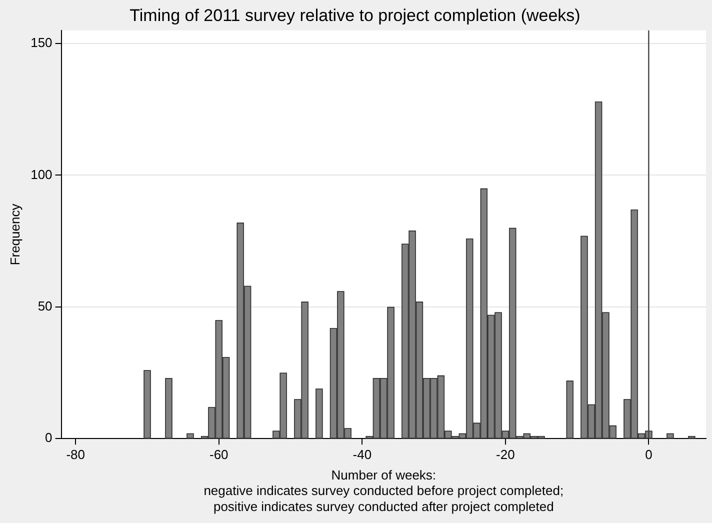 The height and width of the screenshot is (523, 712). Describe the element at coordinates (45, 306) in the screenshot. I see `y-tick-label: 50` at that location.